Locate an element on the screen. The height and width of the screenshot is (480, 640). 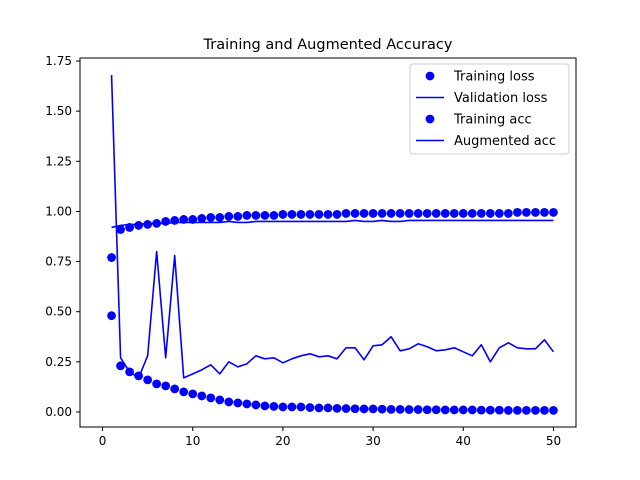
series-line-augmented-acc is located at coordinates (332, 224).